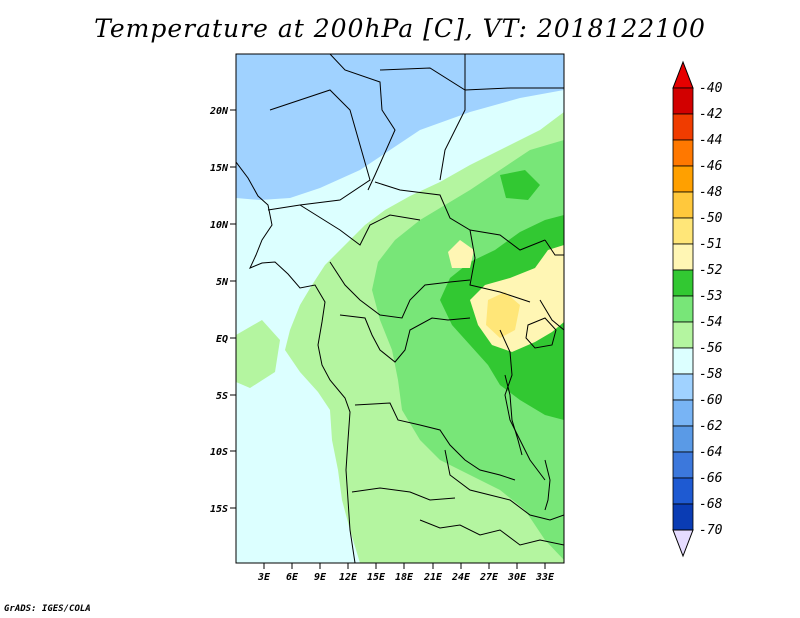 The height and width of the screenshot is (618, 800). What do you see at coordinates (315, 154) in the screenshot?
I see `field-minus-56-blob` at bounding box center [315, 154].